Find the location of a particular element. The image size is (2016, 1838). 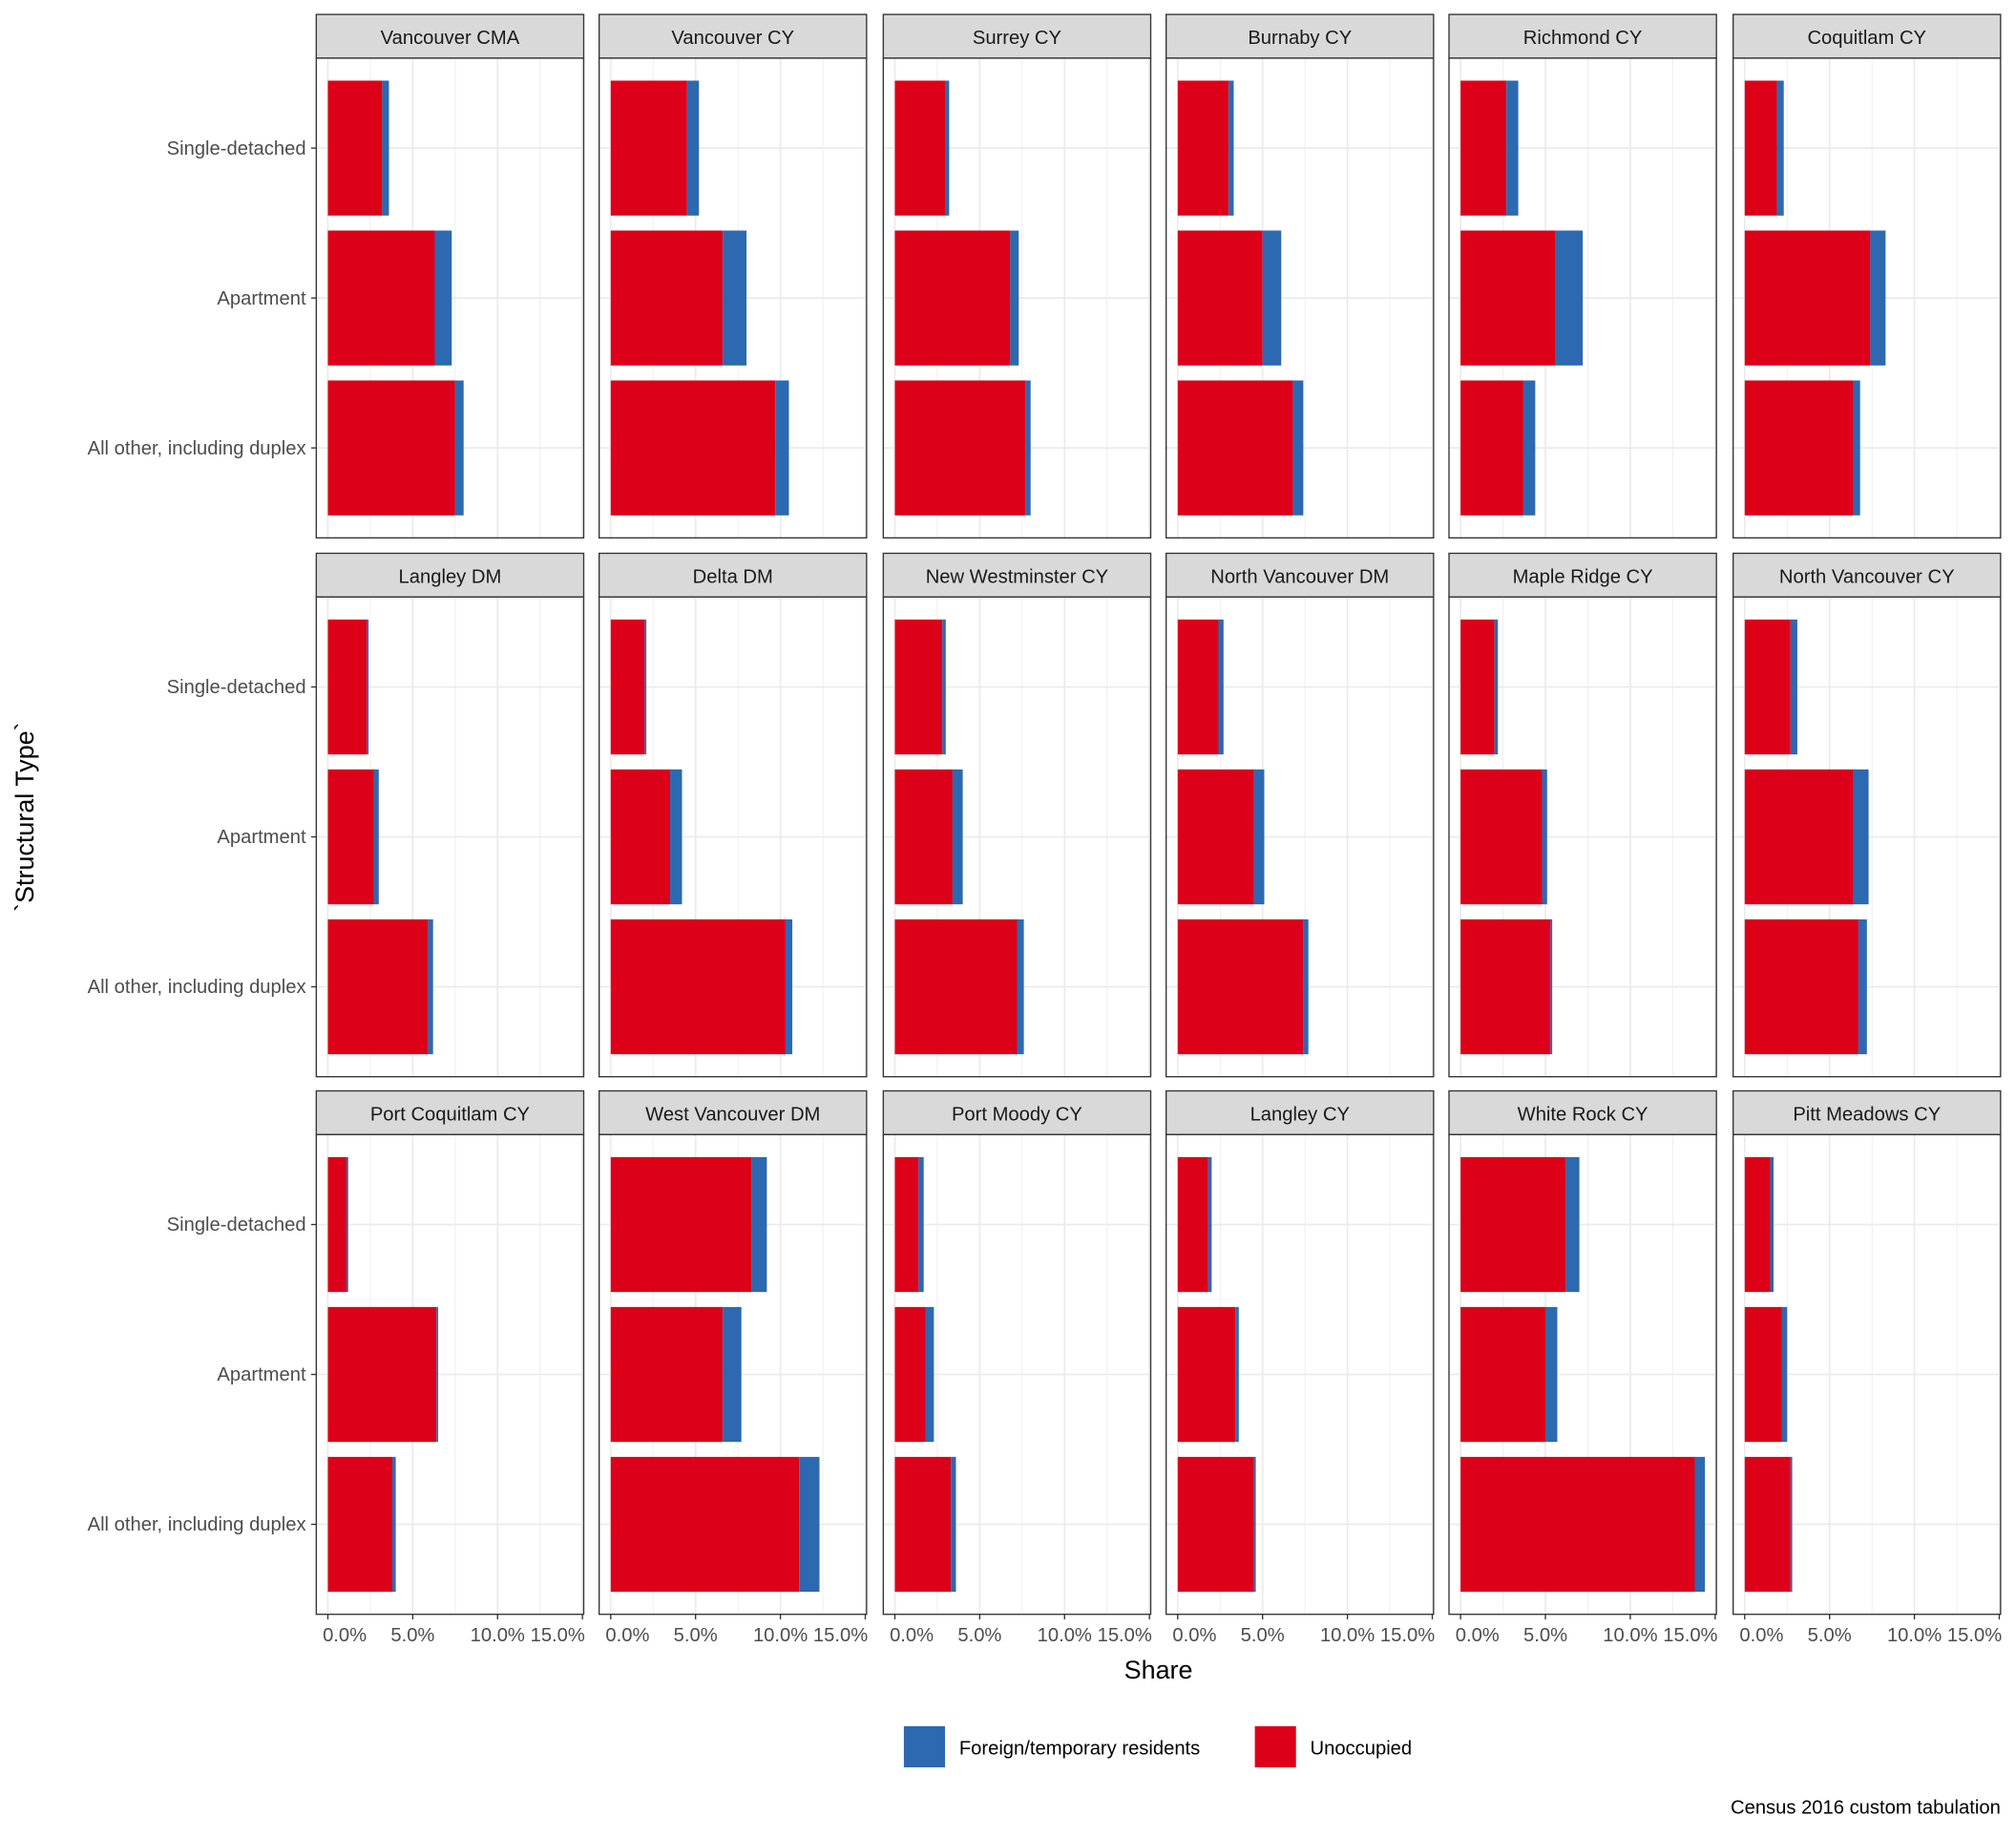

facet-panel: North Vancouver CY is located at coordinates (1867, 815).